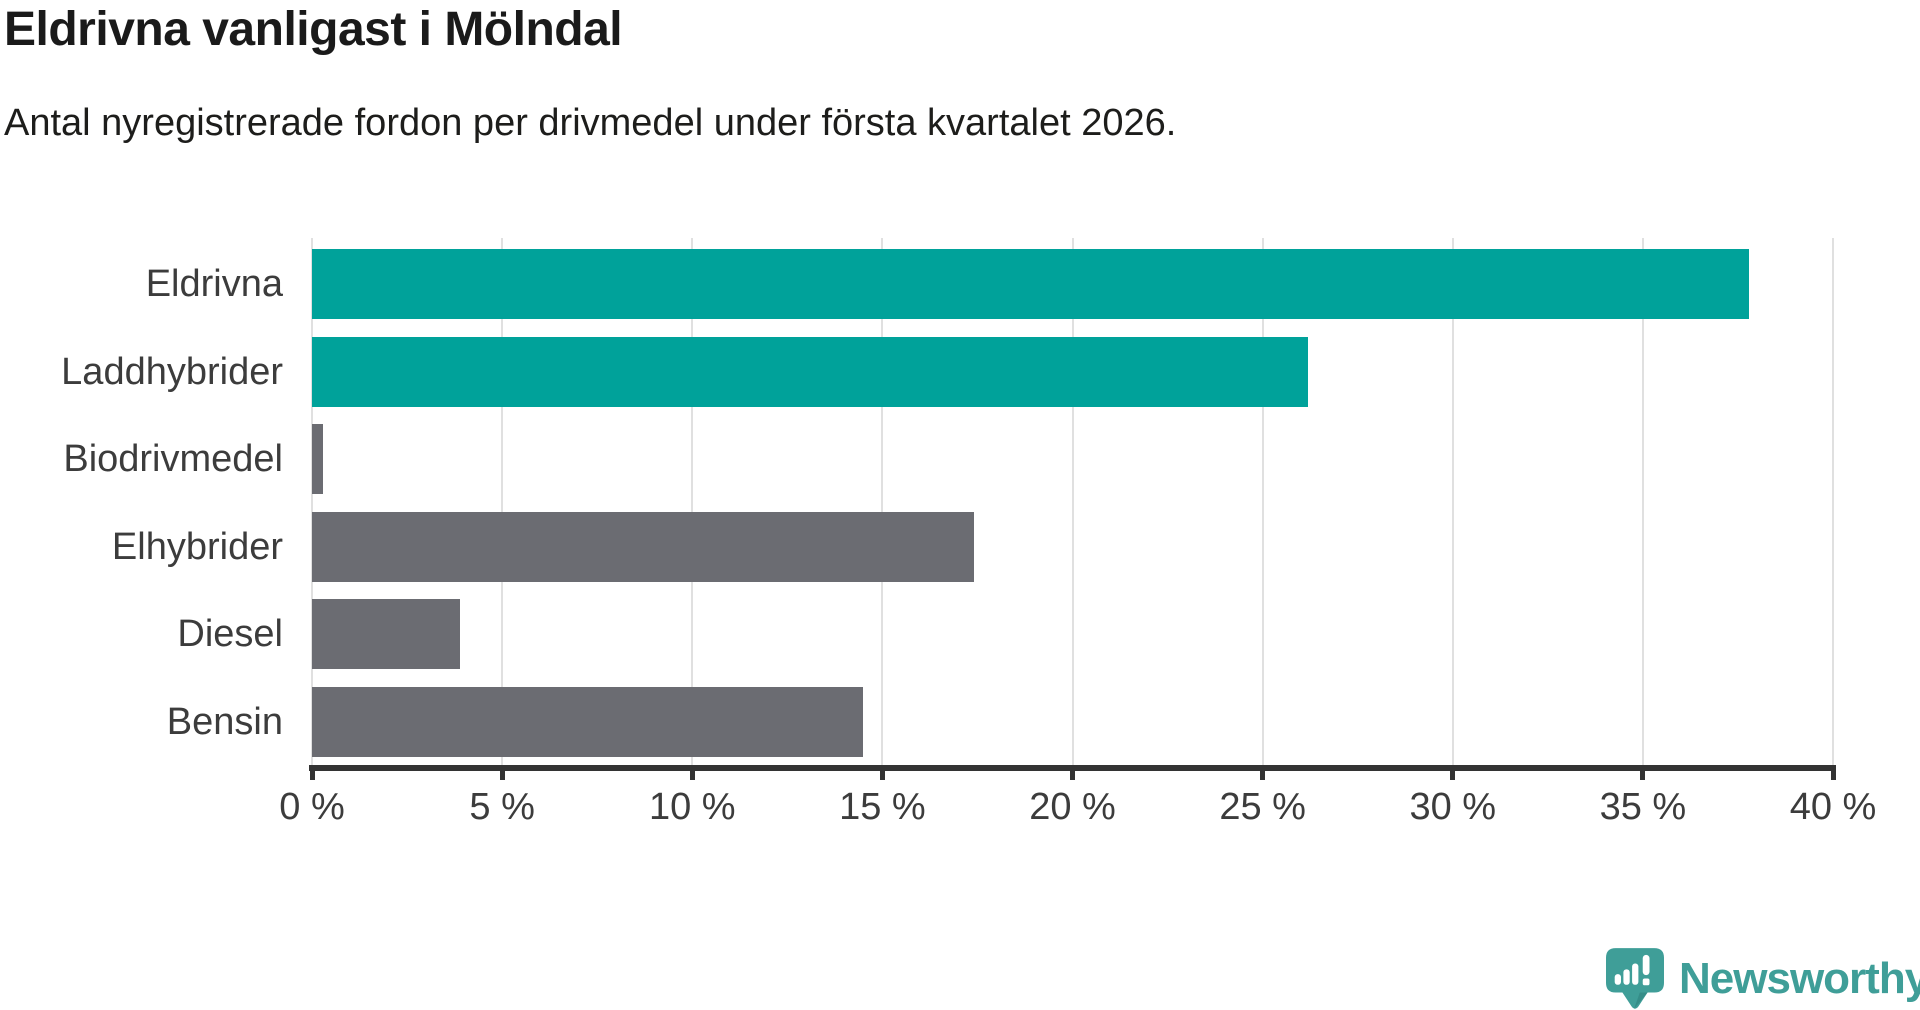  I want to click on newsworthy-logo: Newsworthy, so click(1763, 979).